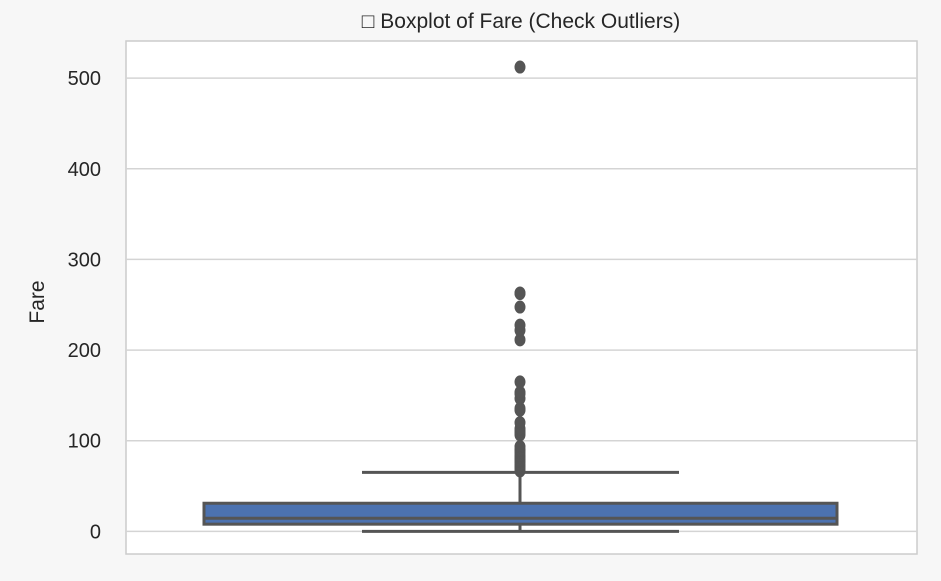 The height and width of the screenshot is (581, 941). Describe the element at coordinates (37, 301) in the screenshot. I see `y-axis-label: Fare` at that location.